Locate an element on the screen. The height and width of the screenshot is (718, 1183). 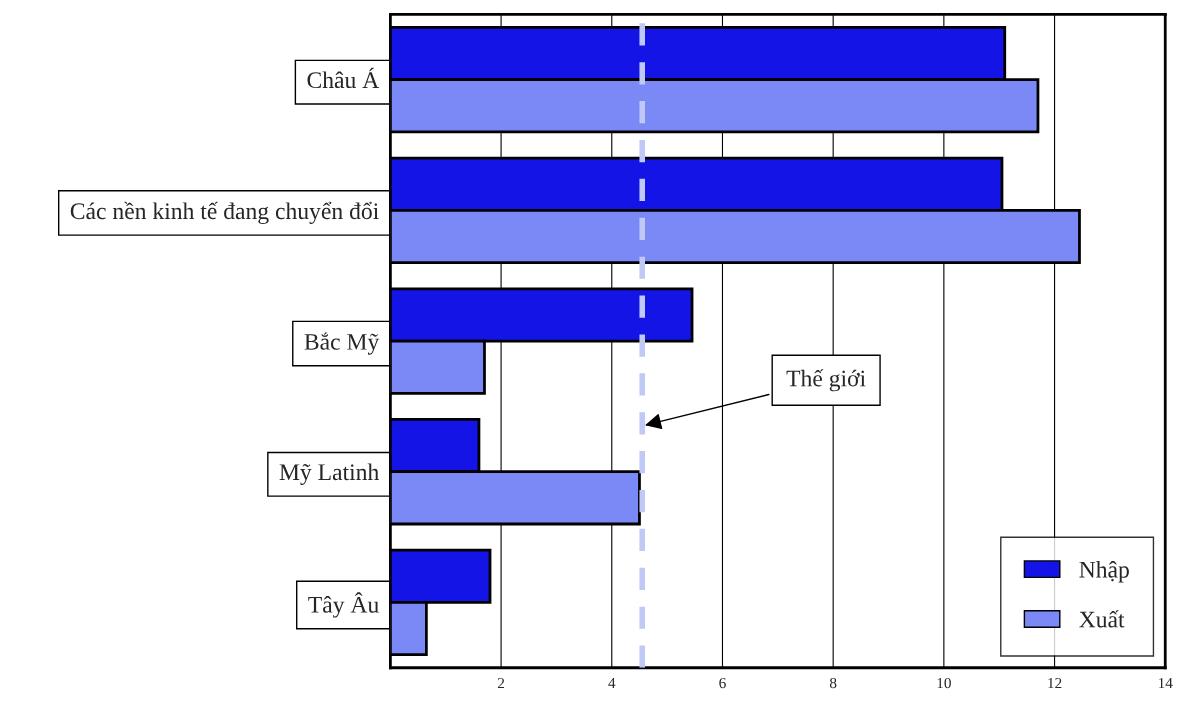
ref-line-label: Thế giới is located at coordinates (826, 380).